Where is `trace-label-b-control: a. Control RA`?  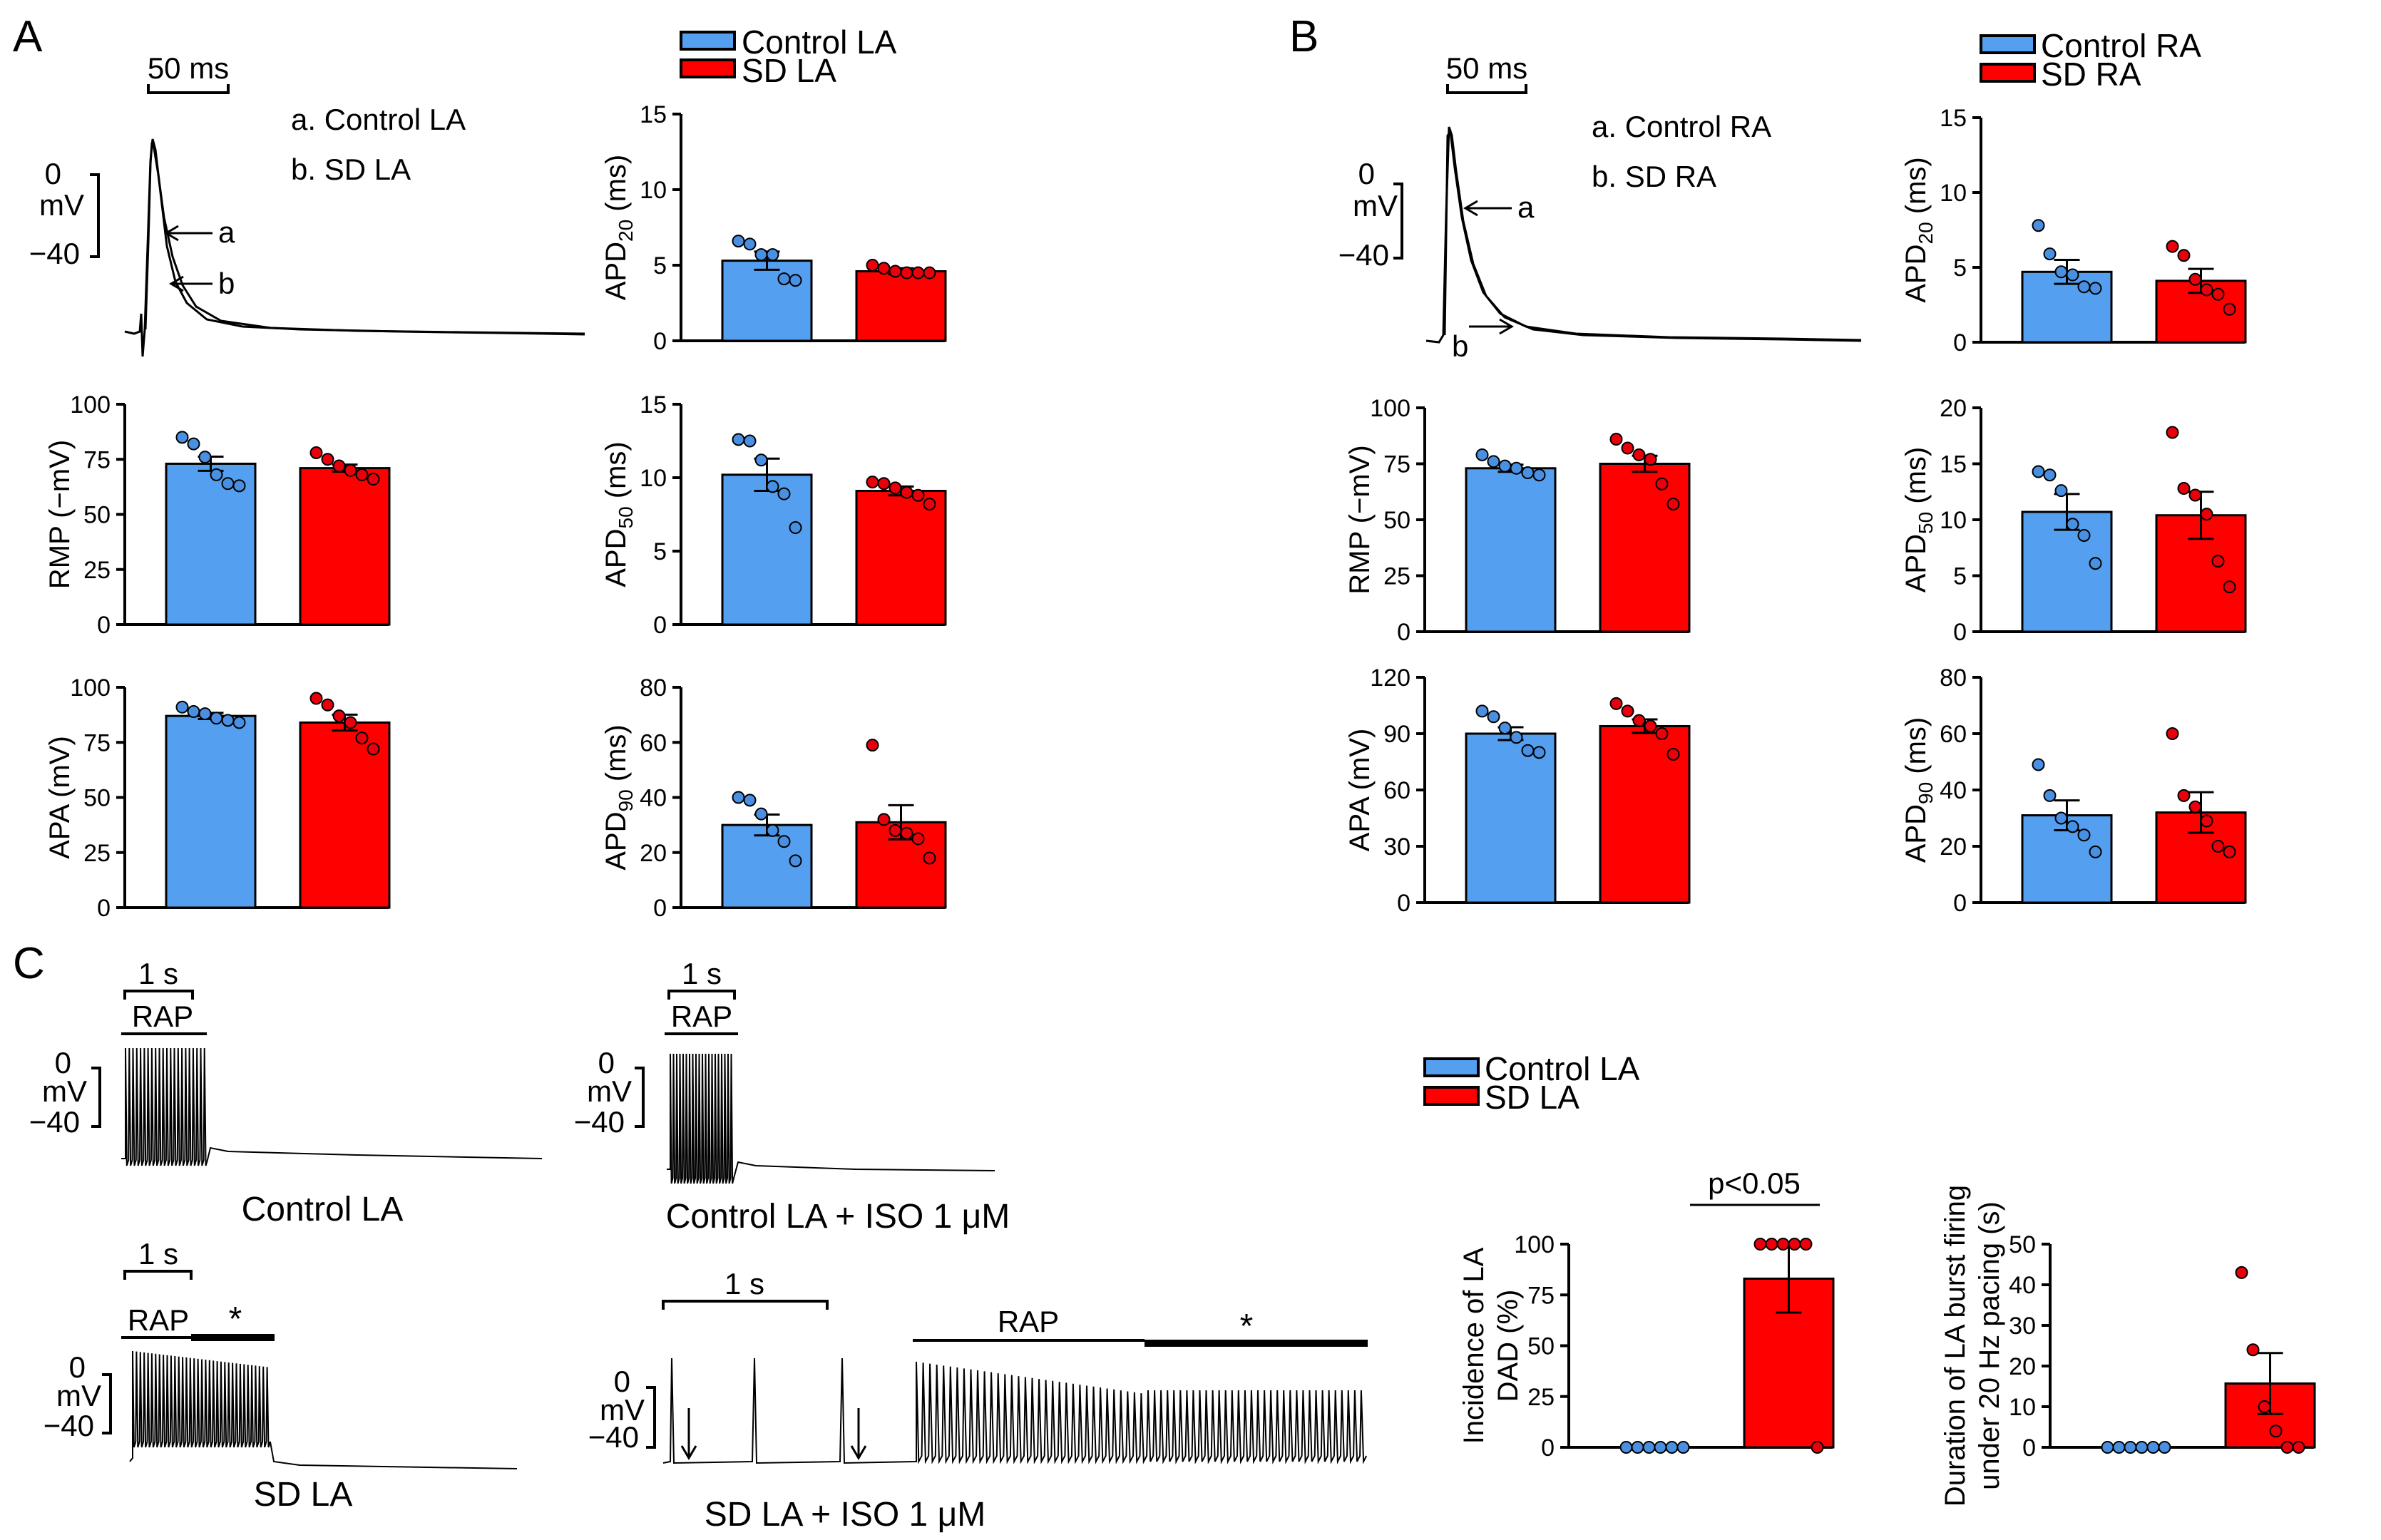
trace-label-b-control: a. Control RA is located at coordinates (1681, 126).